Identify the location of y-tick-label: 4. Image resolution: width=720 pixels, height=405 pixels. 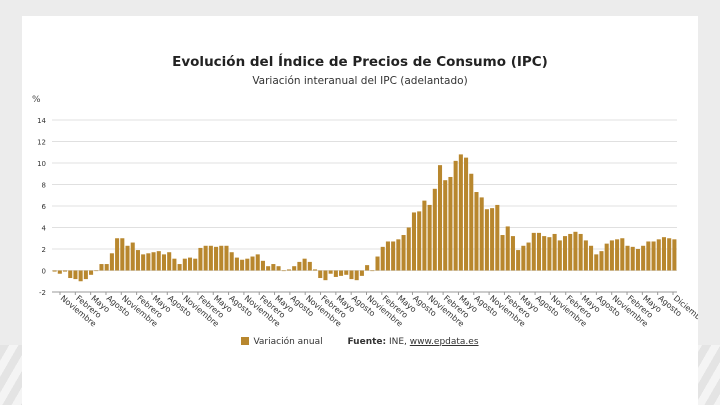
(44, 229).